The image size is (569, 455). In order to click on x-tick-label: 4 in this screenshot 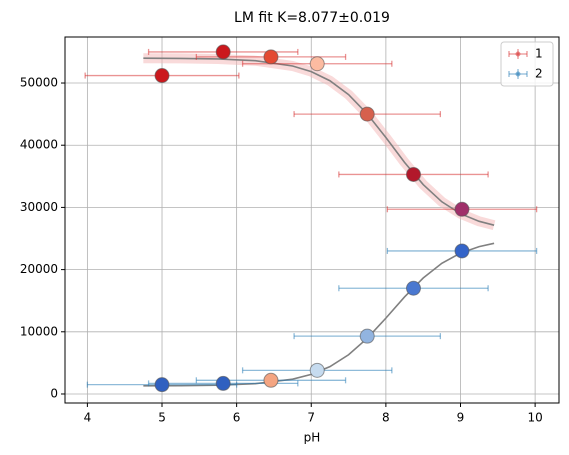, I will do `click(88, 418)`.